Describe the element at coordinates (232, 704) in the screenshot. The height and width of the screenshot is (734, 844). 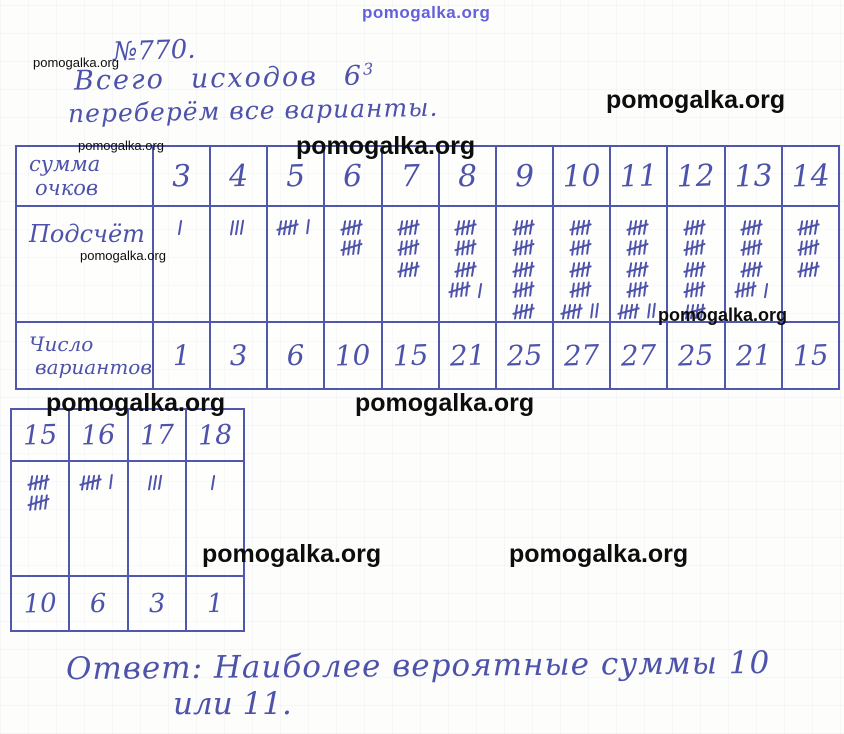
I see `answer-line2: или 11.` at that location.